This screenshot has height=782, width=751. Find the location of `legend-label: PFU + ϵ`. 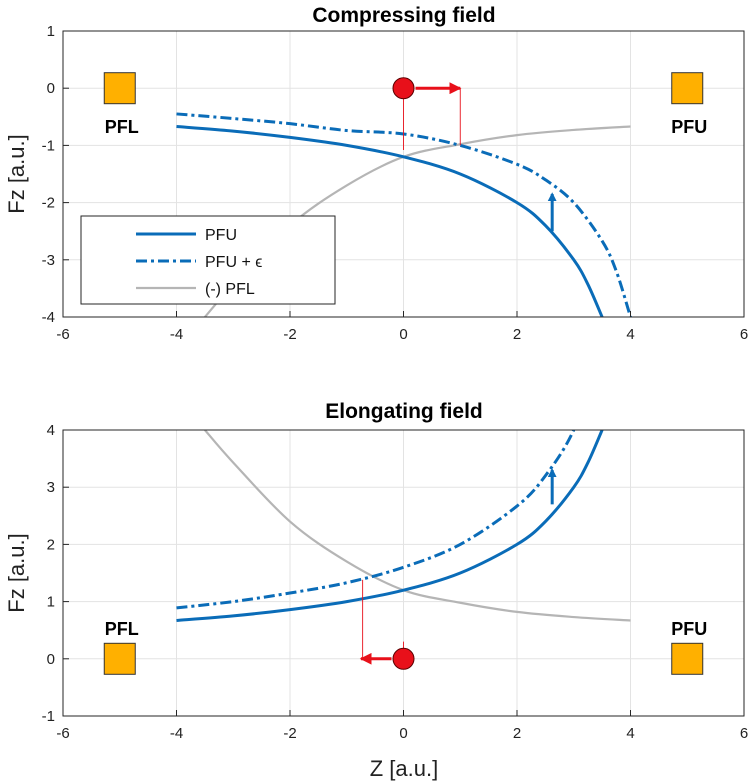

legend-label: PFU + ϵ is located at coordinates (233, 262).